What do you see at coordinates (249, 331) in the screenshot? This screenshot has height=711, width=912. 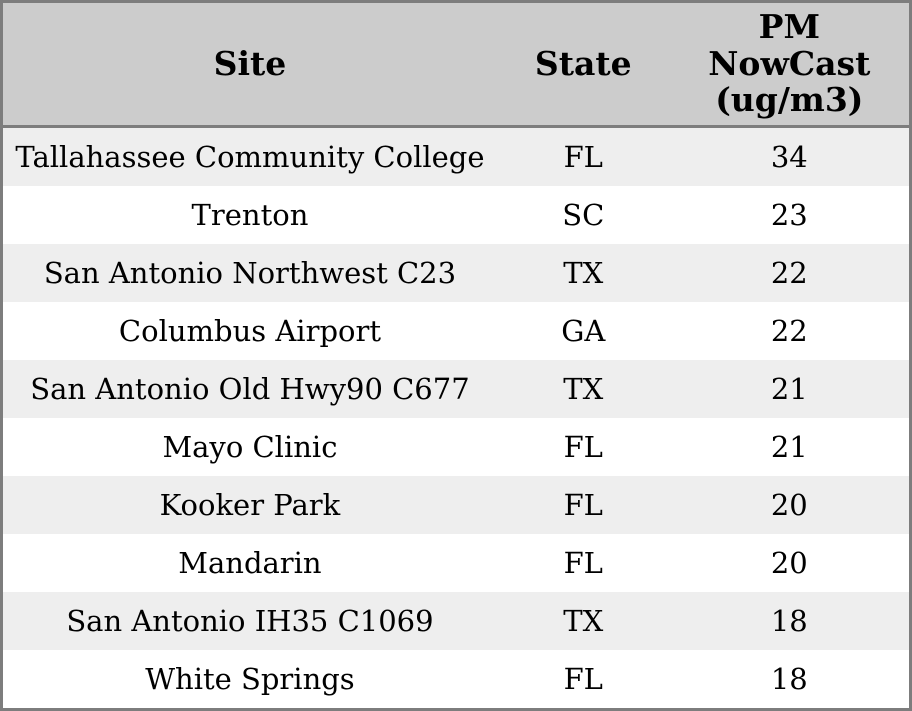 I see `cell-site: Columbus Airport` at bounding box center [249, 331].